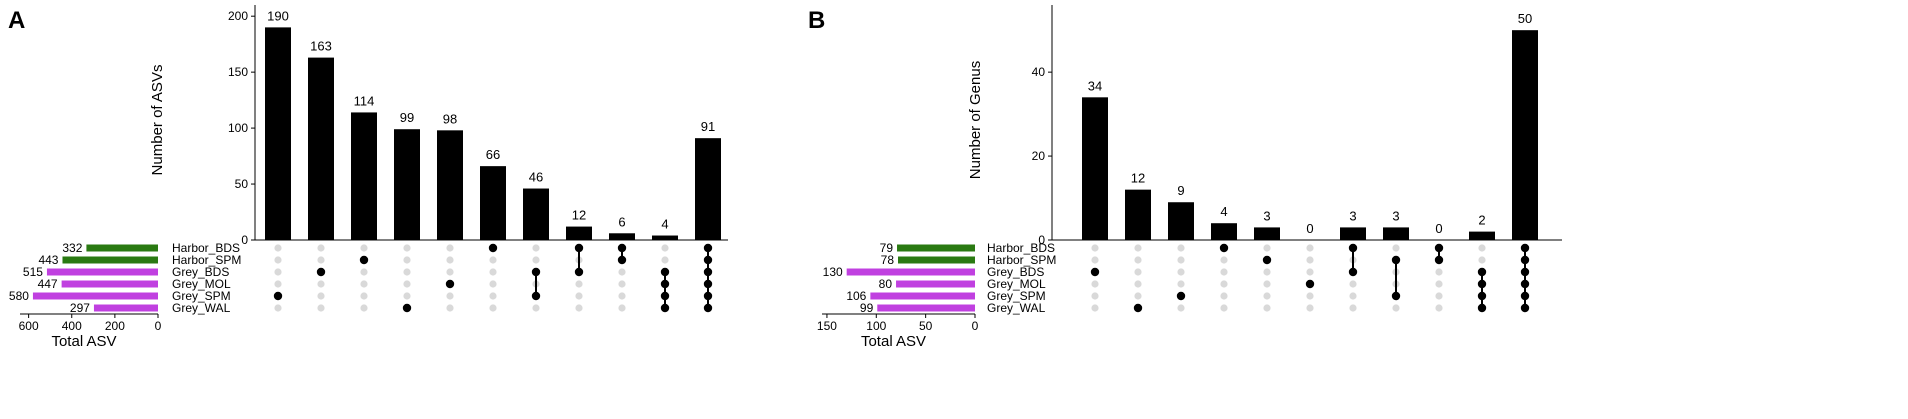  What do you see at coordinates (238, 72) in the screenshot?
I see `y-tick-label: 150` at bounding box center [238, 72].